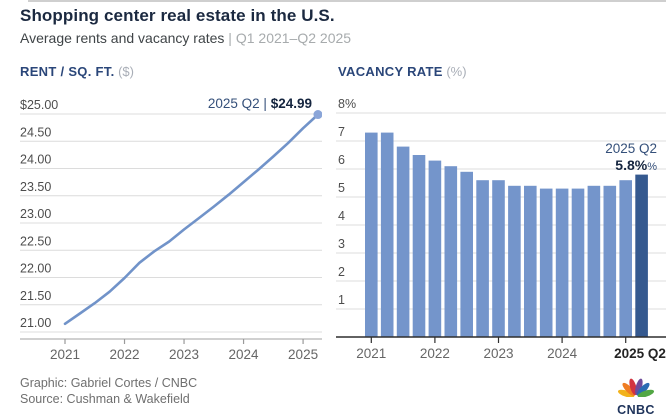 The width and height of the screenshot is (666, 417). Describe the element at coordinates (35, 214) in the screenshot. I see `rent-ytick-label: 23.00` at that location.